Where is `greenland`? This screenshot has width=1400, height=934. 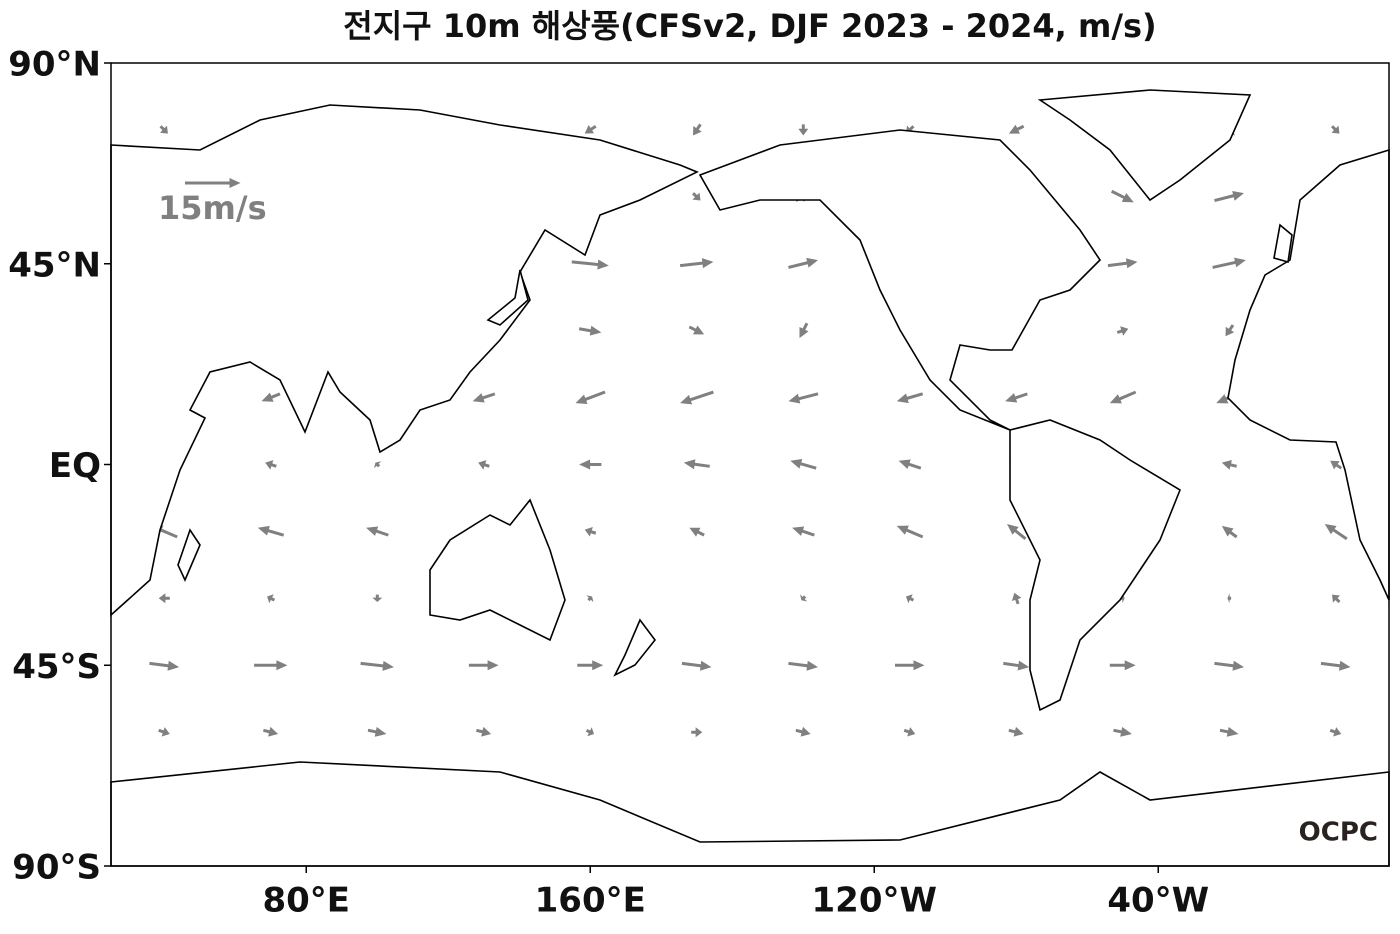 greenland is located at coordinates (1144, 145).